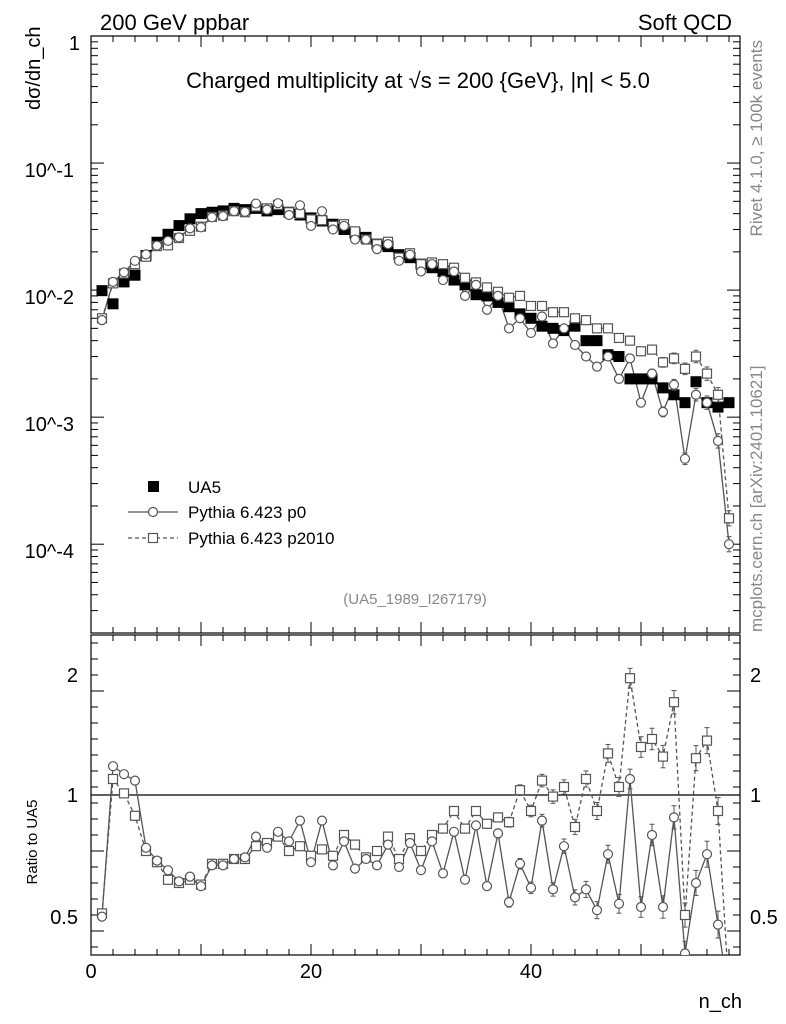 The image size is (786, 1024). What do you see at coordinates (32, 841) in the screenshot?
I see `ratio-ylabel: Ratio to UA5` at bounding box center [32, 841].